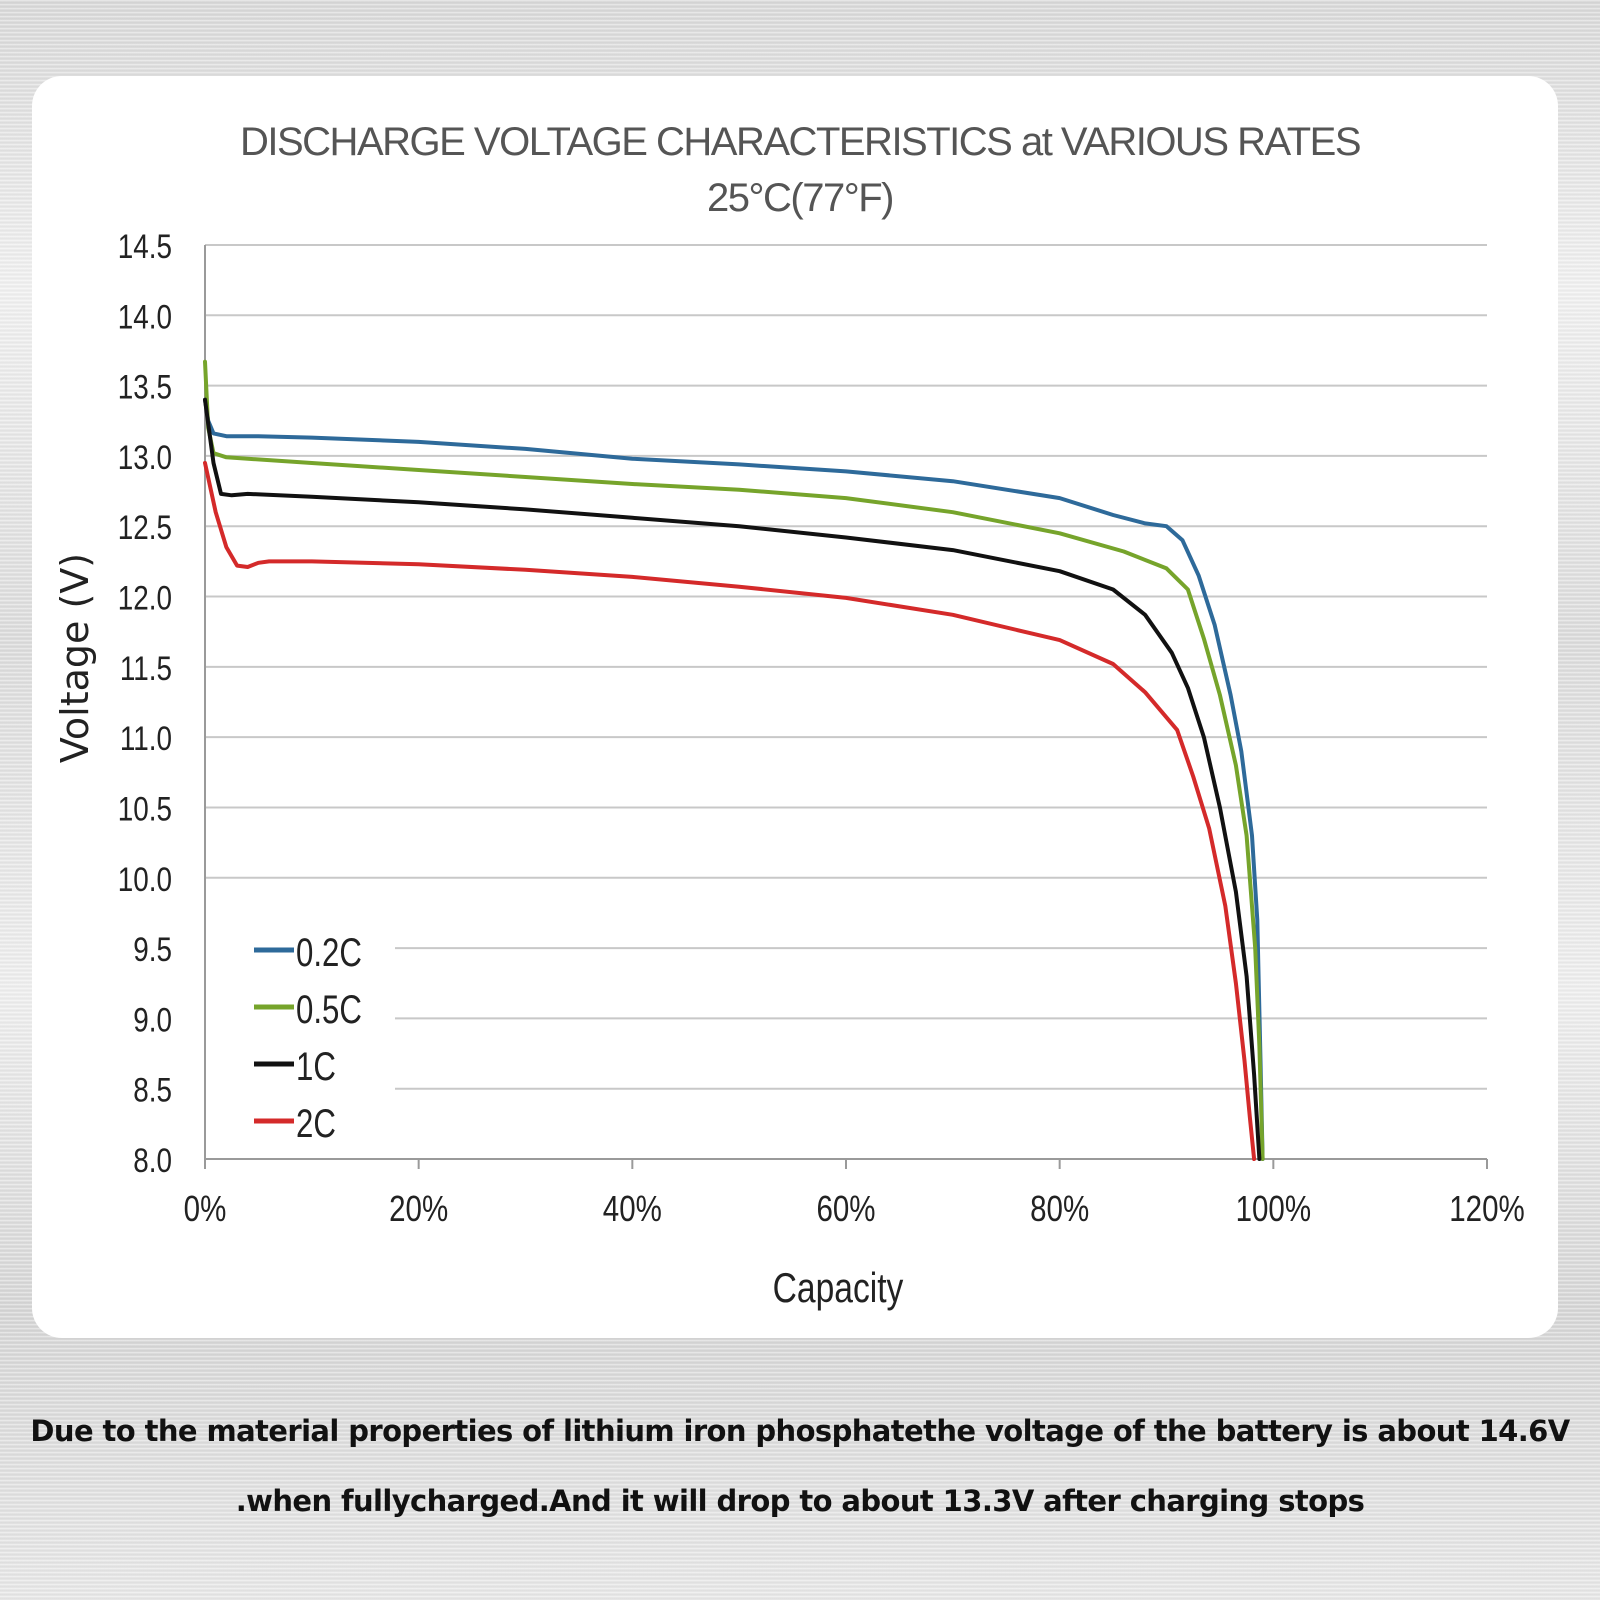 Image resolution: width=1600 pixels, height=1600 pixels. I want to click on chart-subtitle: 25°C(77°F), so click(800, 198).